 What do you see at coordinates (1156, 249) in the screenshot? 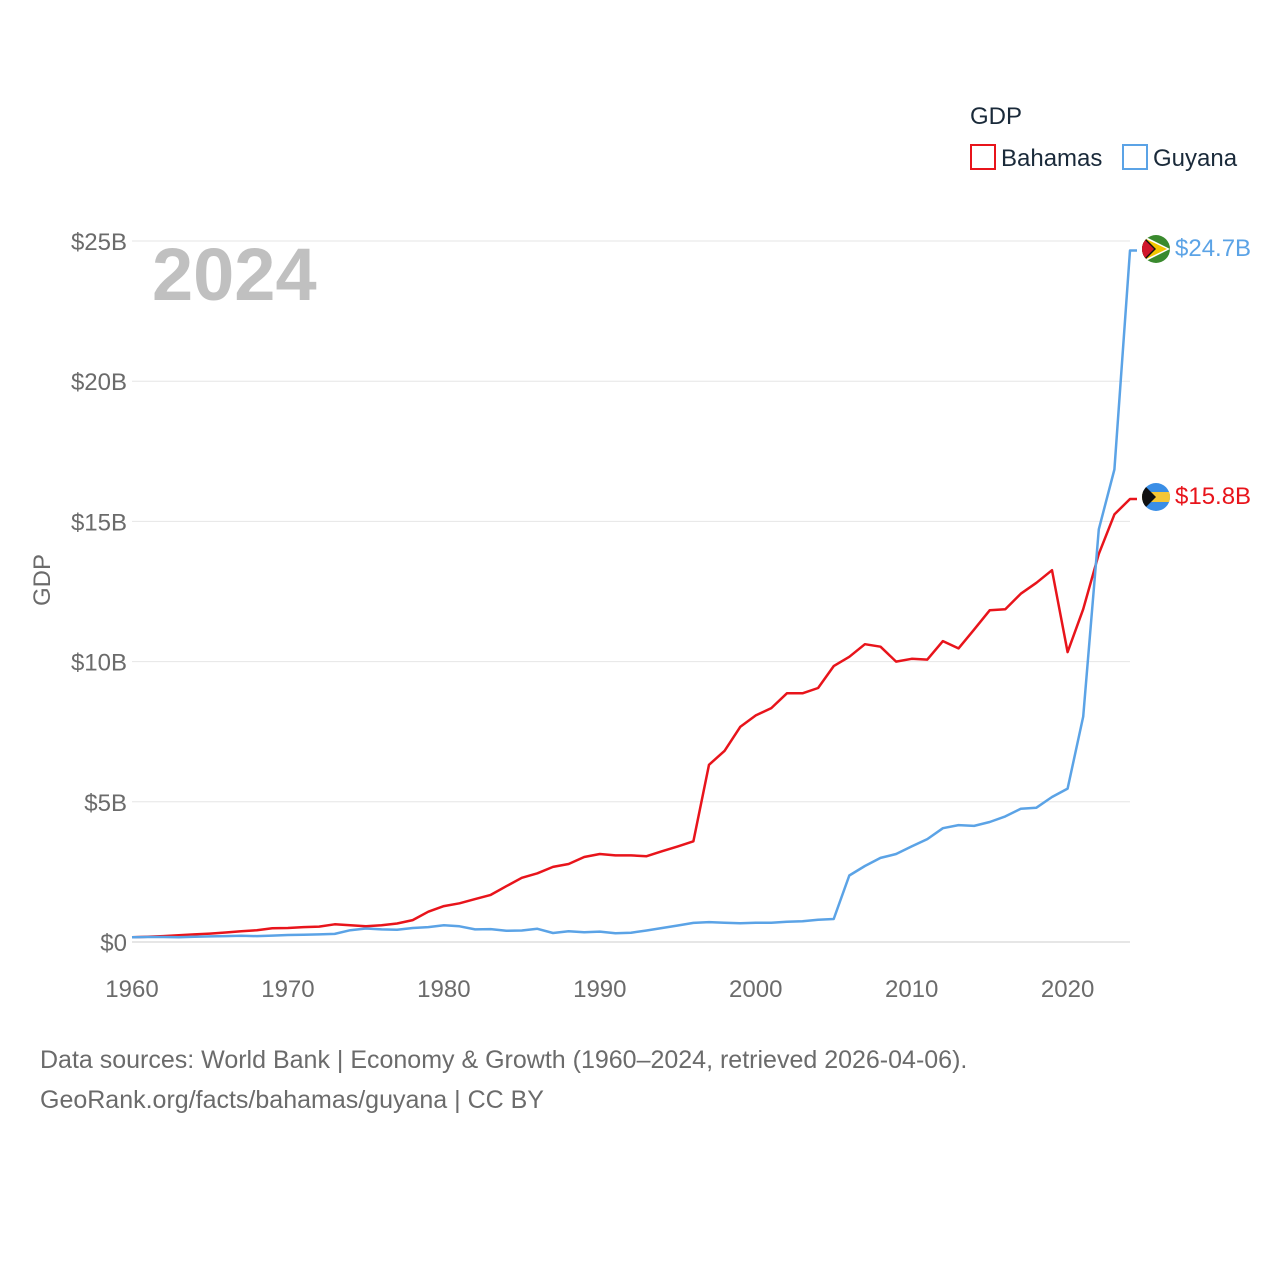
I see `guyana-flag-icon` at bounding box center [1156, 249].